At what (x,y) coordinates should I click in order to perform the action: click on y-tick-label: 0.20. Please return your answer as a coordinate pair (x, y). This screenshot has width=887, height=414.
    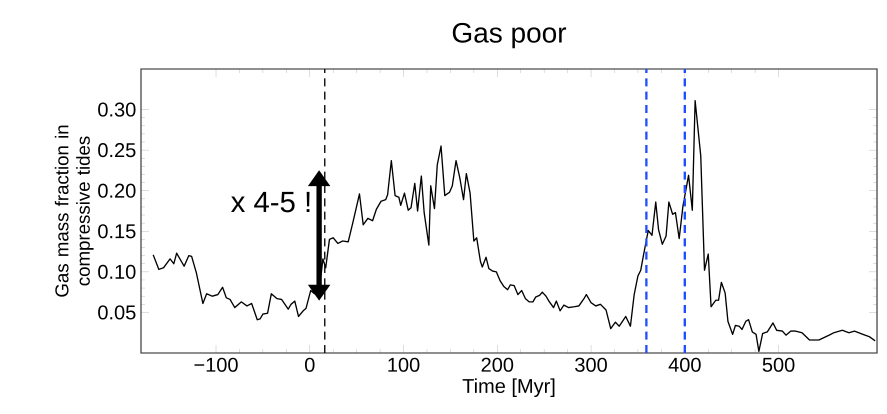
    Looking at the image, I should click on (117, 191).